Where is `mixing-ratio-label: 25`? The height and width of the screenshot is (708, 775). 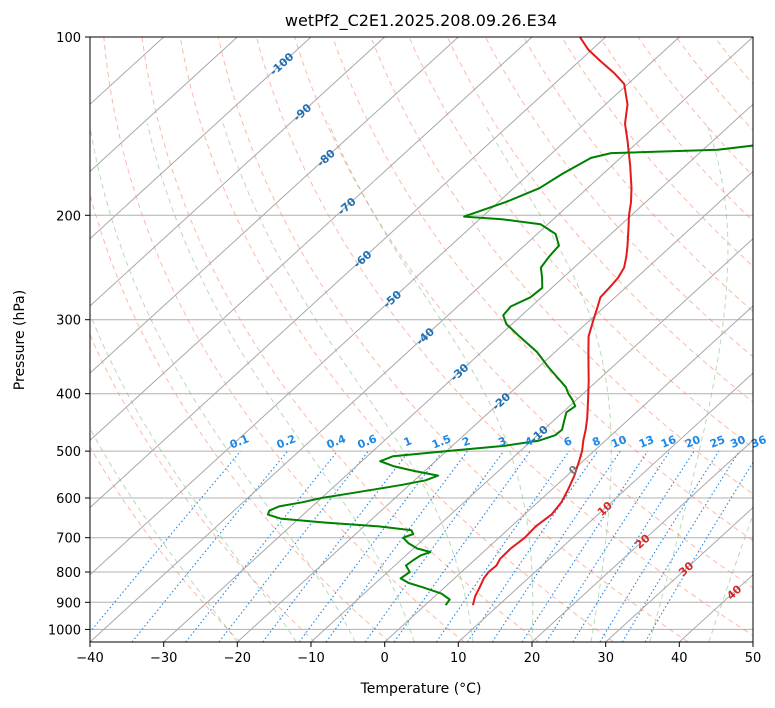
mixing-ratio-label: 25 is located at coordinates (717, 442).